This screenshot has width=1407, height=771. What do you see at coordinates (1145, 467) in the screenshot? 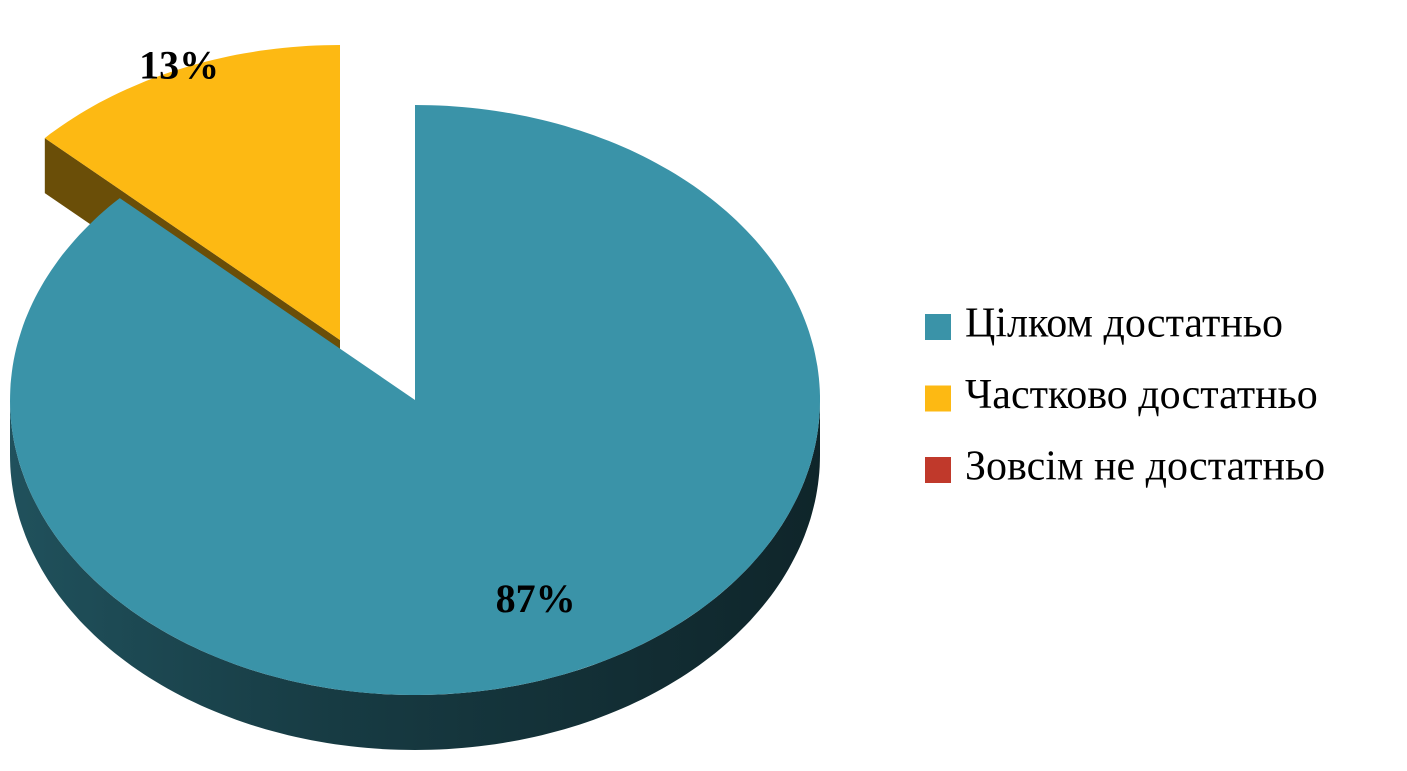
I see `legend-label: Зовсім не достатньо` at bounding box center [1145, 467].